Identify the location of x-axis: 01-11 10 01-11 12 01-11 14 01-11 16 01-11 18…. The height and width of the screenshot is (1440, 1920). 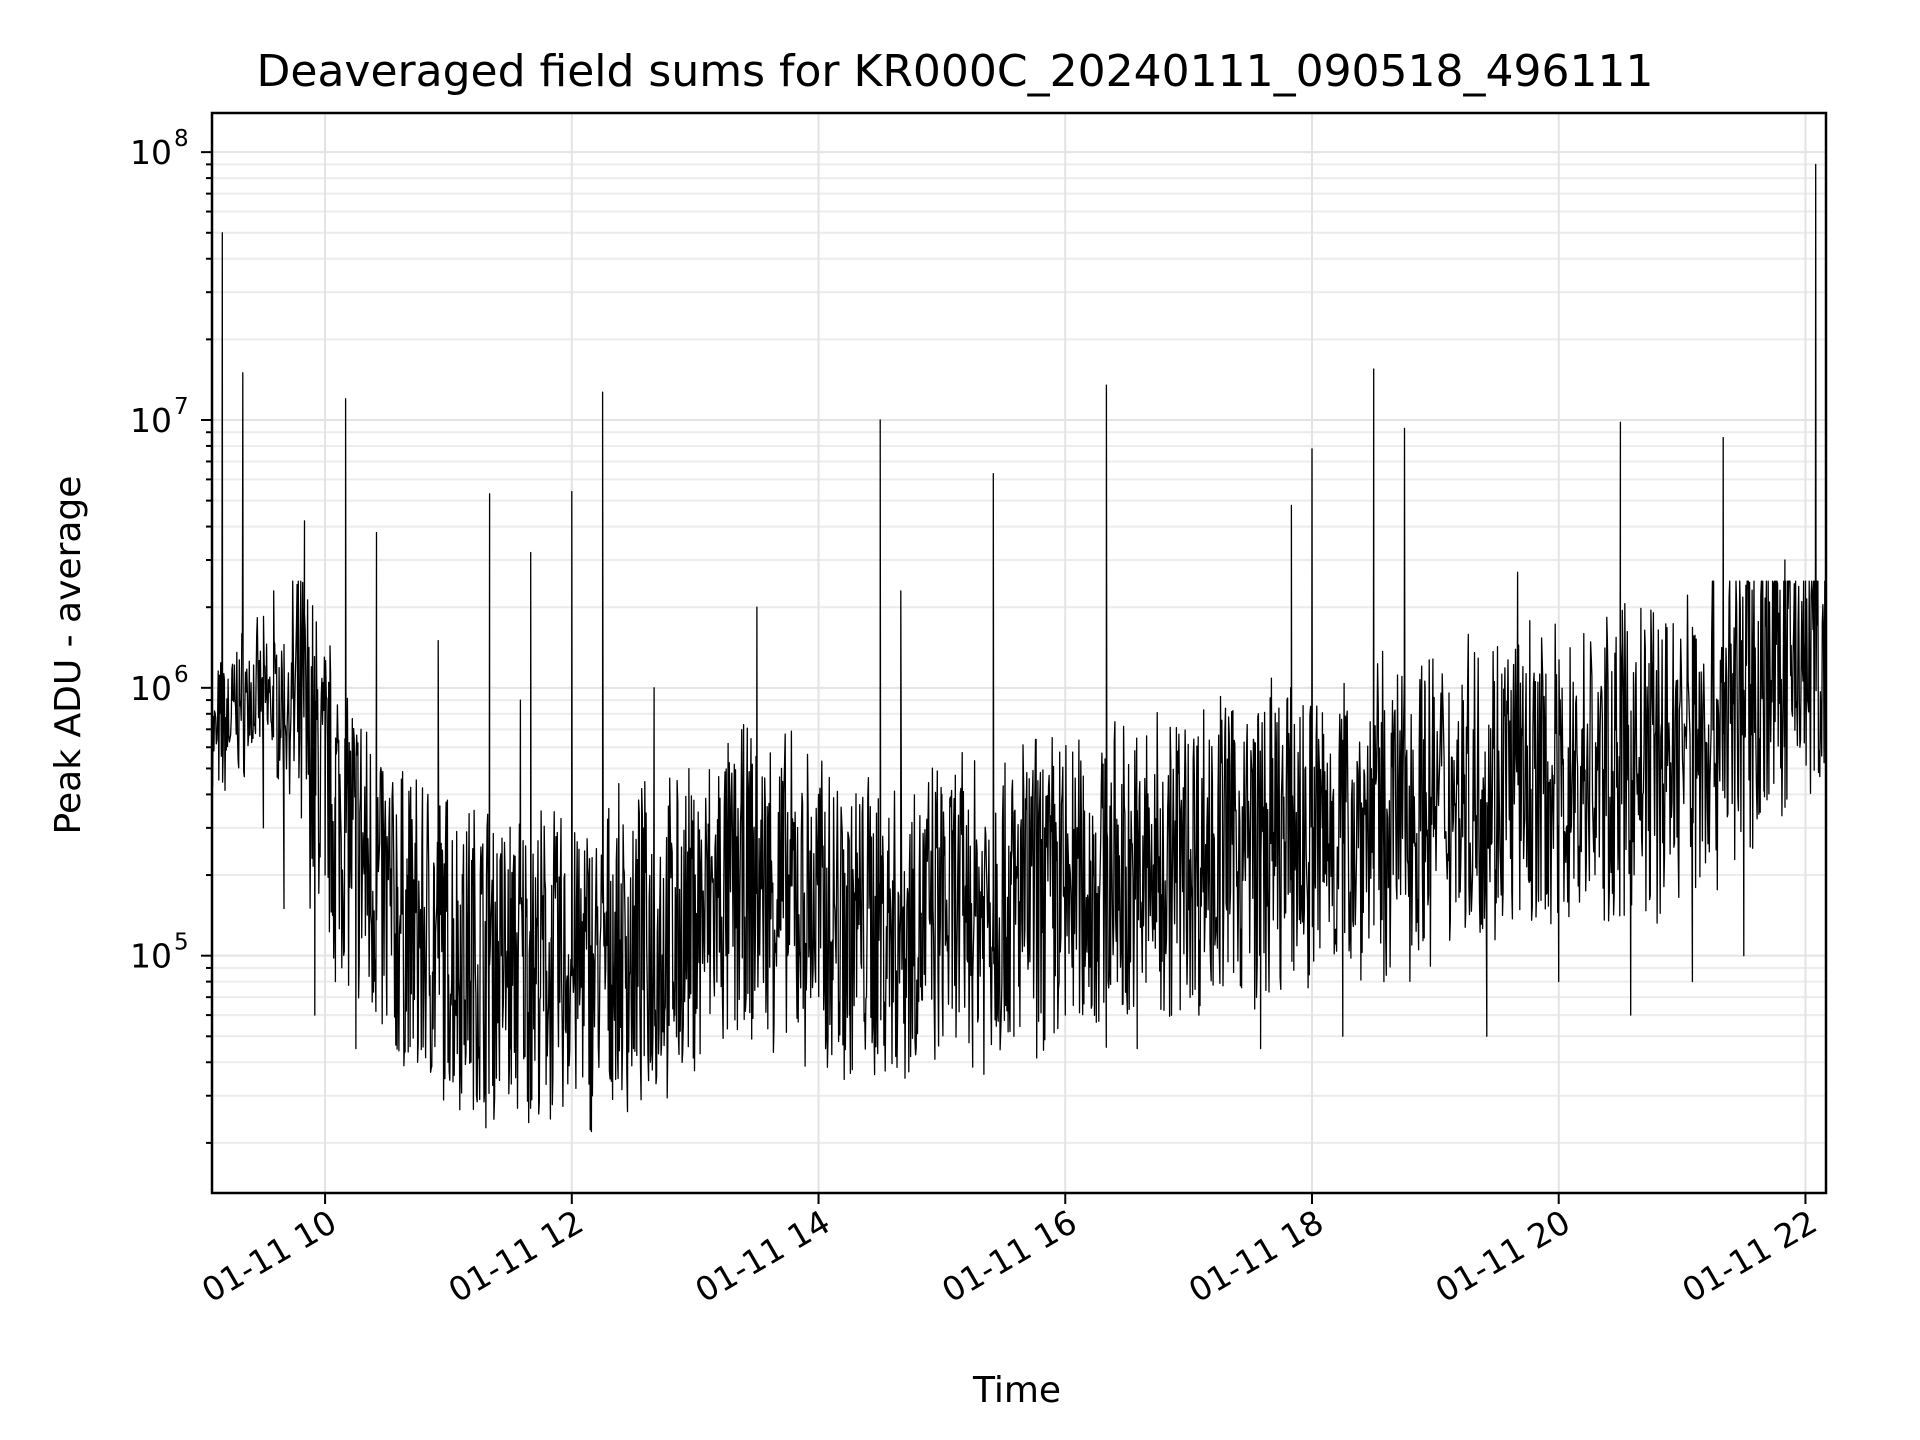
(1009, 1251).